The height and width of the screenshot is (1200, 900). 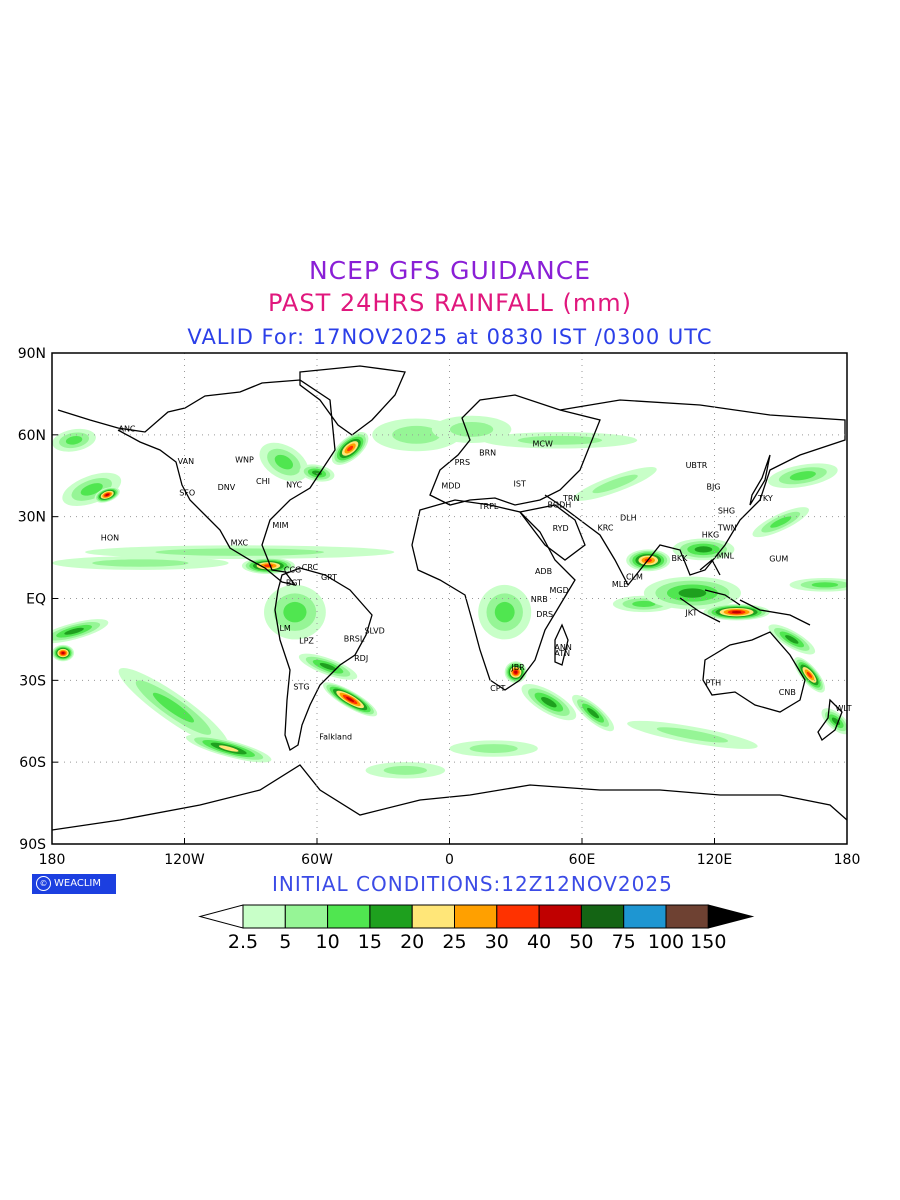 I want to click on legend-label: 15, so click(x=370, y=942).